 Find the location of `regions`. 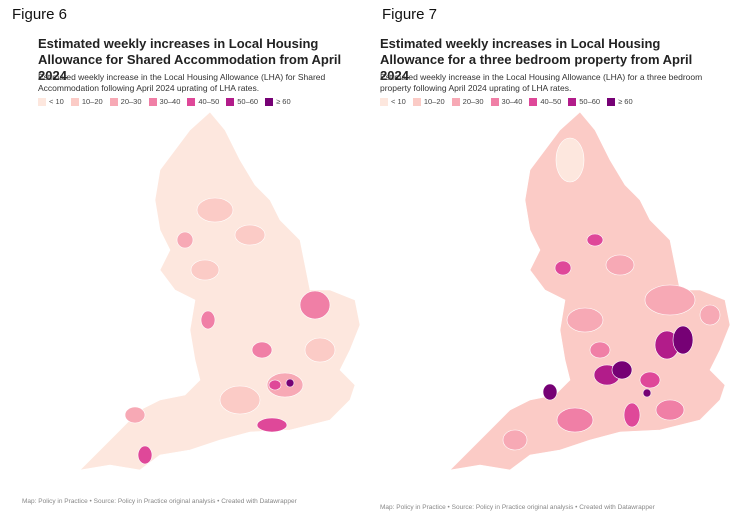

regions is located at coordinates (230, 331).